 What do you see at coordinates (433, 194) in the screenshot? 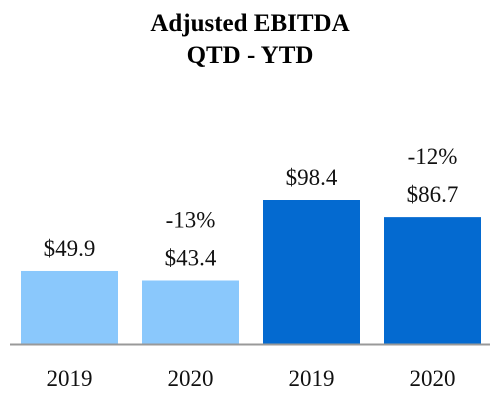
I see `bar-value-label-3: $86.7` at bounding box center [433, 194].